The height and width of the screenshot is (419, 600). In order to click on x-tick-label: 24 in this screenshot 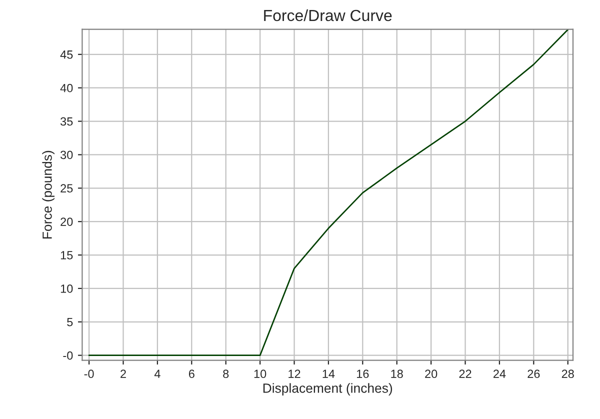, I will do `click(499, 374)`.